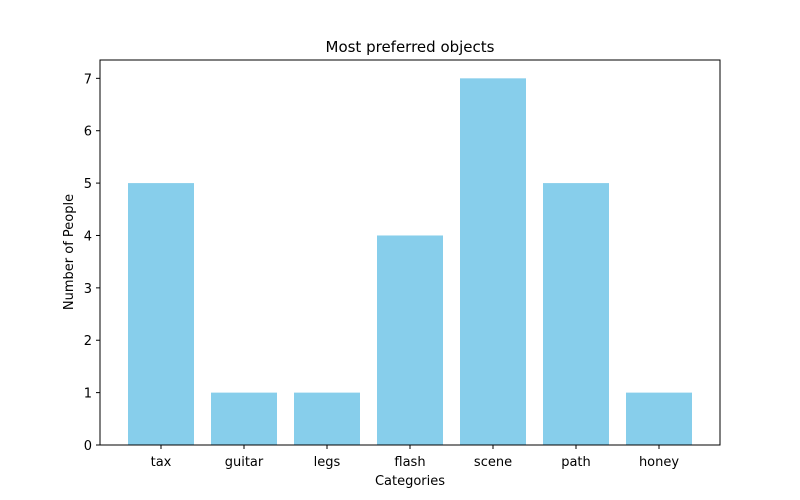 The width and height of the screenshot is (800, 500). What do you see at coordinates (88, 184) in the screenshot?
I see `y-tick-label: 5` at bounding box center [88, 184].